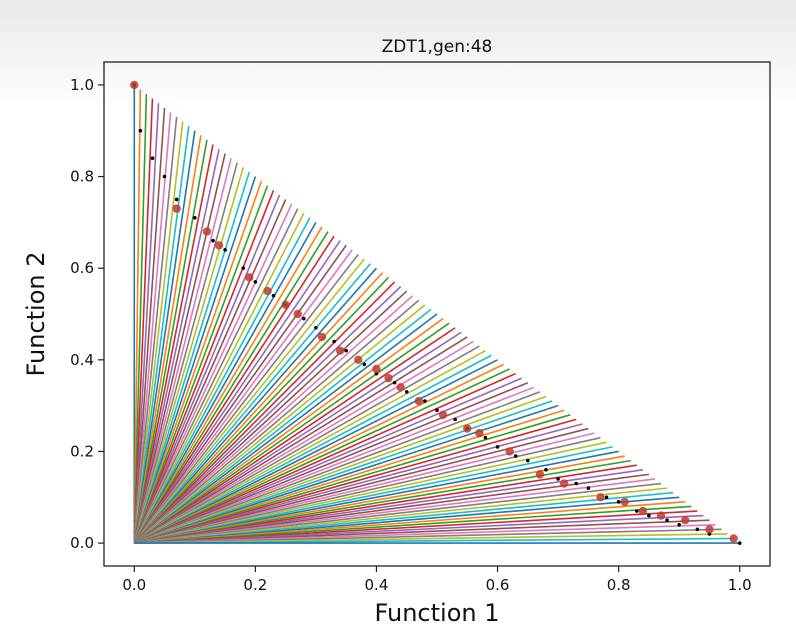 The height and width of the screenshot is (632, 796). Describe the element at coordinates (134, 585) in the screenshot. I see `x-tick-label: 0.0` at that location.